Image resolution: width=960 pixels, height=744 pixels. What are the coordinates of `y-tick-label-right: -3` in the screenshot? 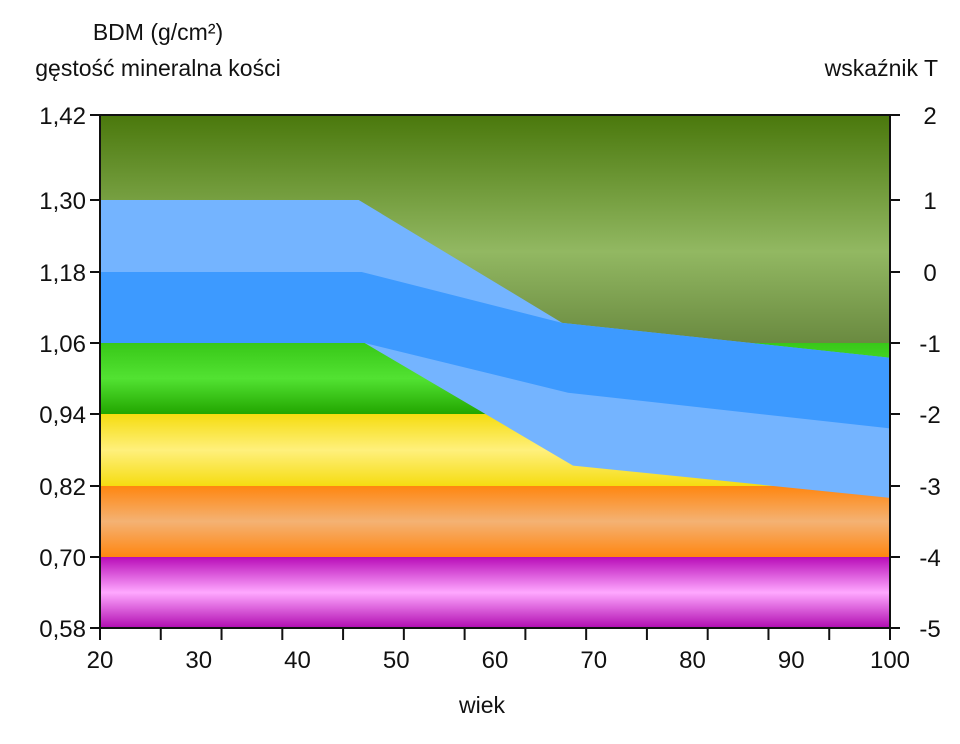 It's located at (929, 487).